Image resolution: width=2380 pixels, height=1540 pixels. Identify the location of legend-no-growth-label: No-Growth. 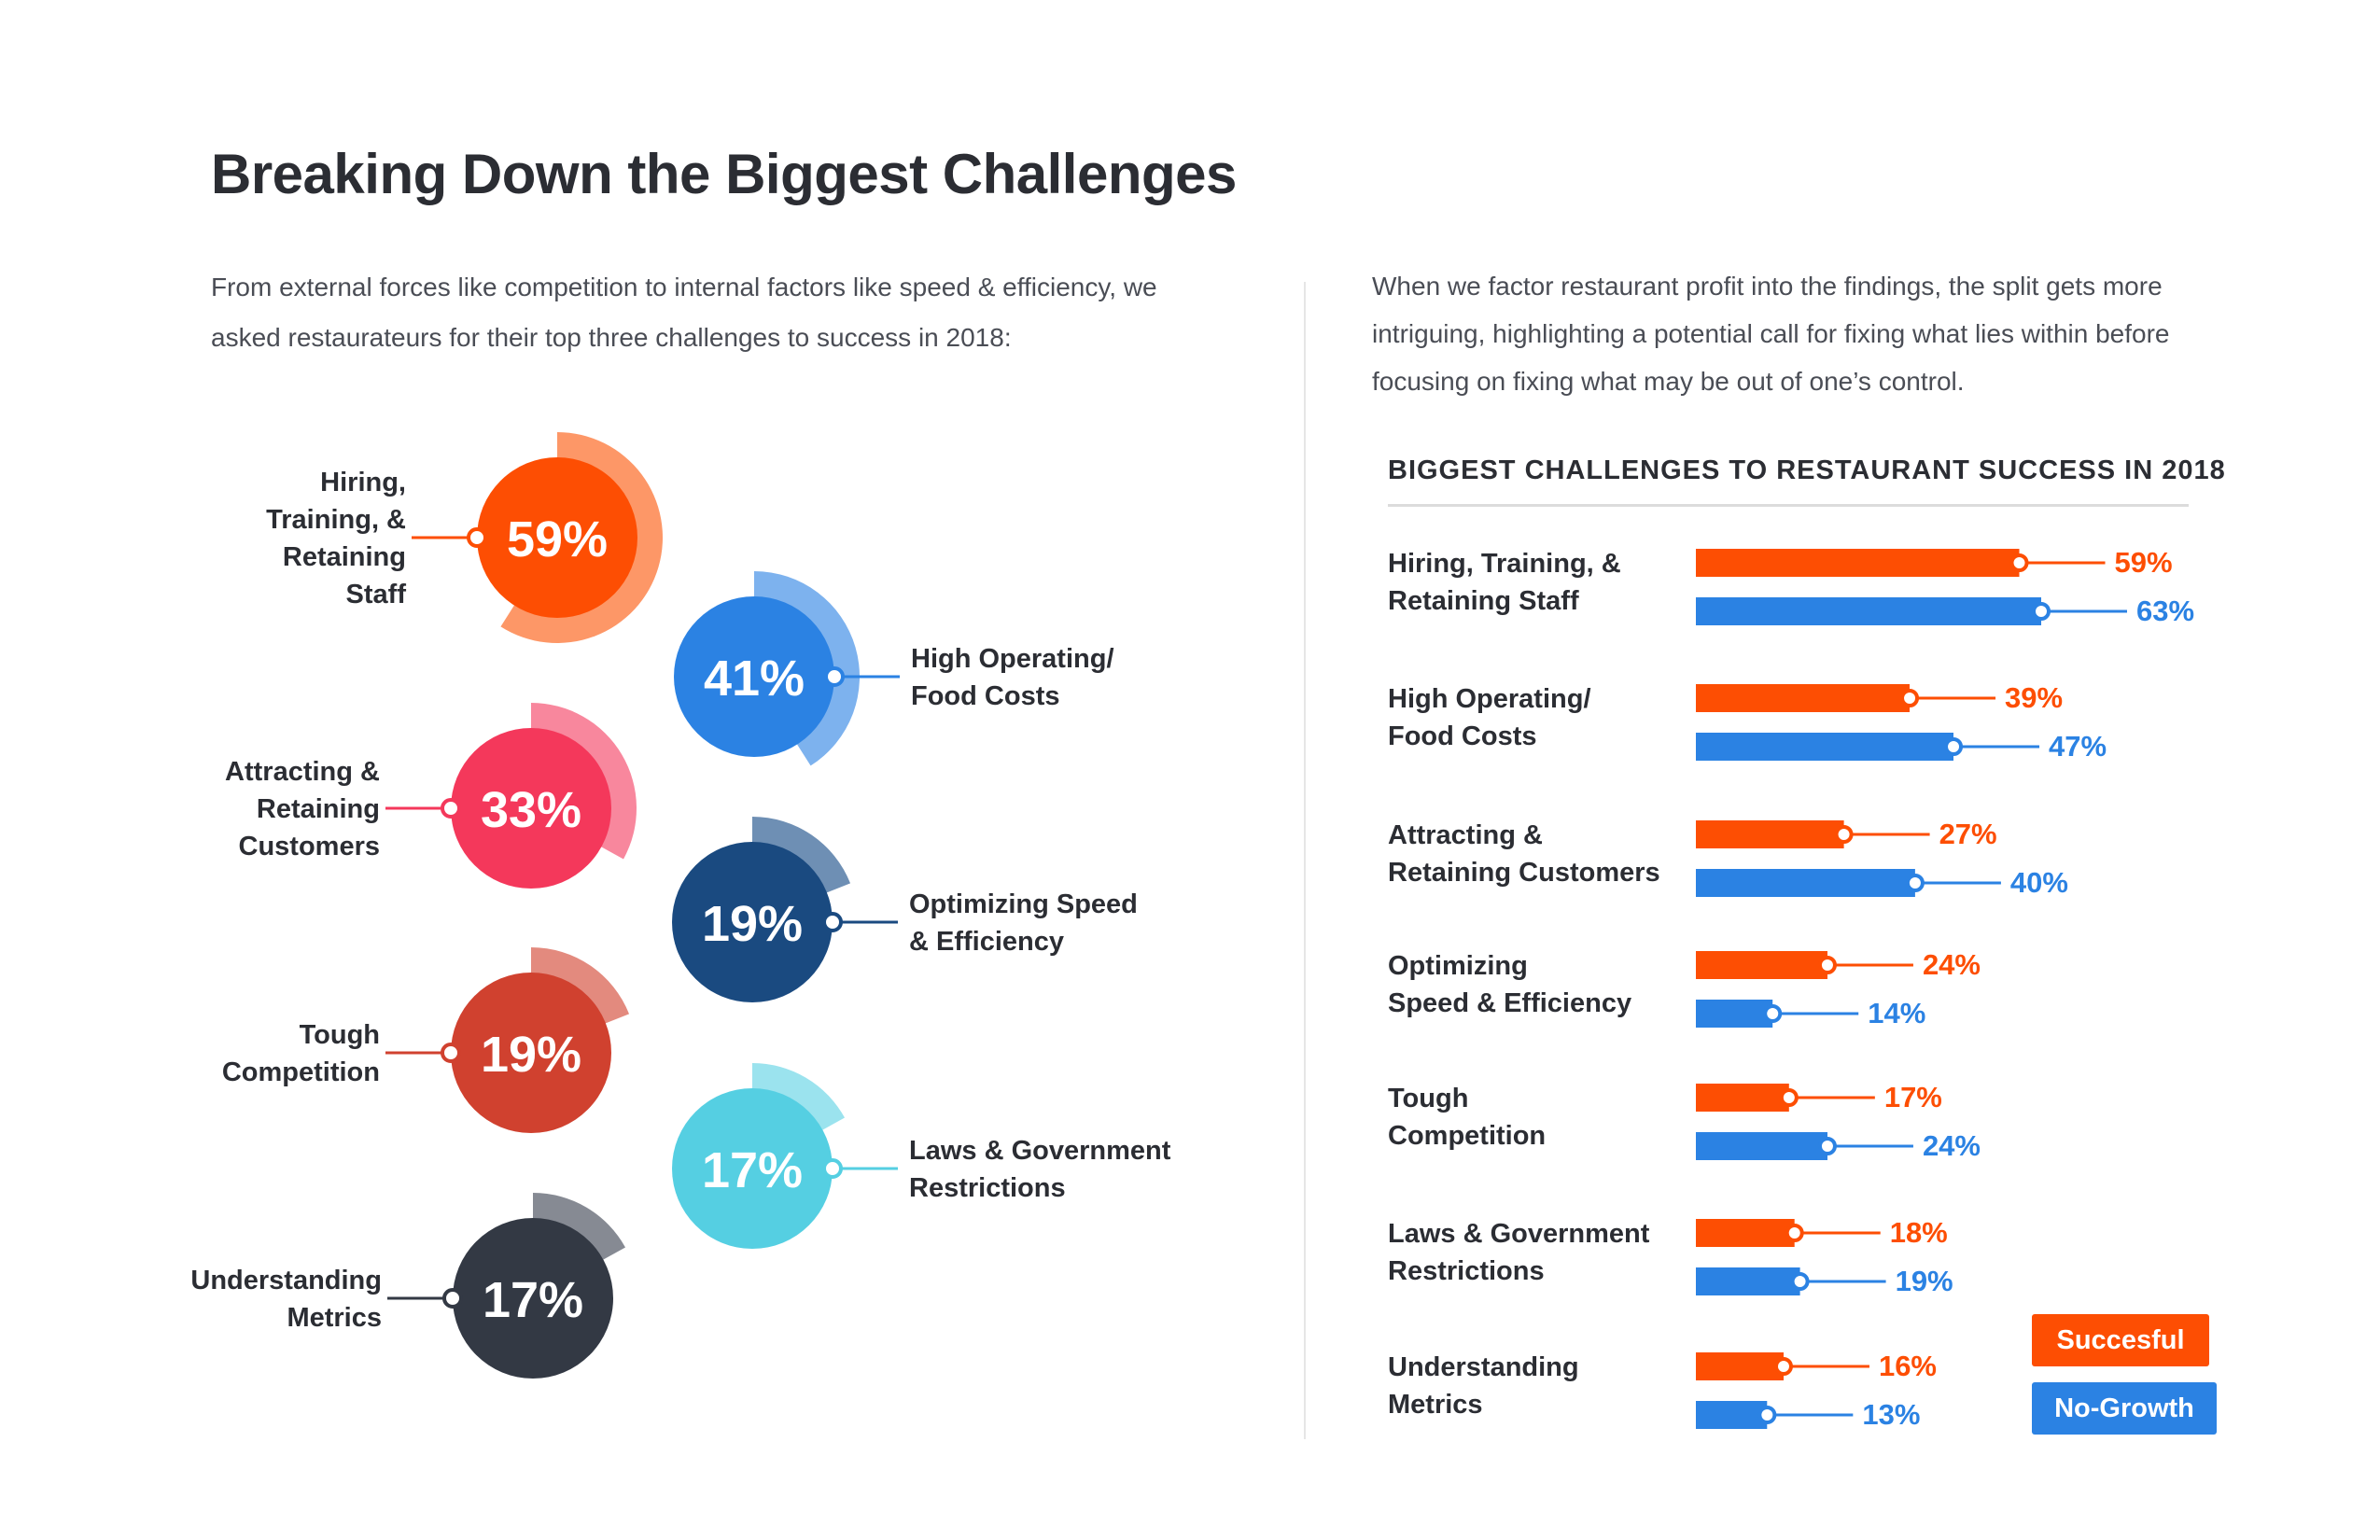
(2124, 1408).